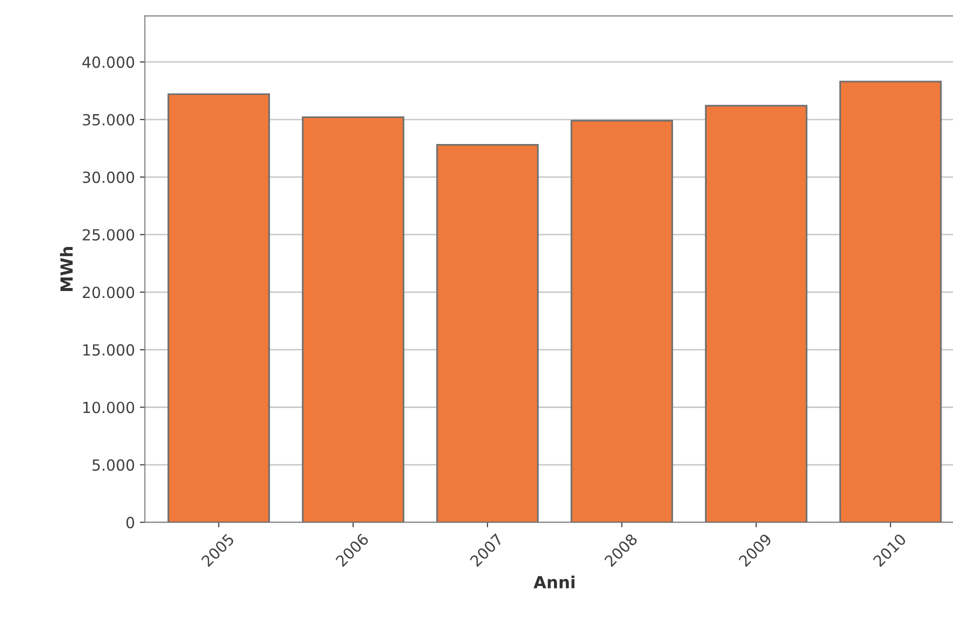 The height and width of the screenshot is (637, 953). What do you see at coordinates (108, 120) in the screenshot?
I see `y-tick-label: 35.000` at bounding box center [108, 120].